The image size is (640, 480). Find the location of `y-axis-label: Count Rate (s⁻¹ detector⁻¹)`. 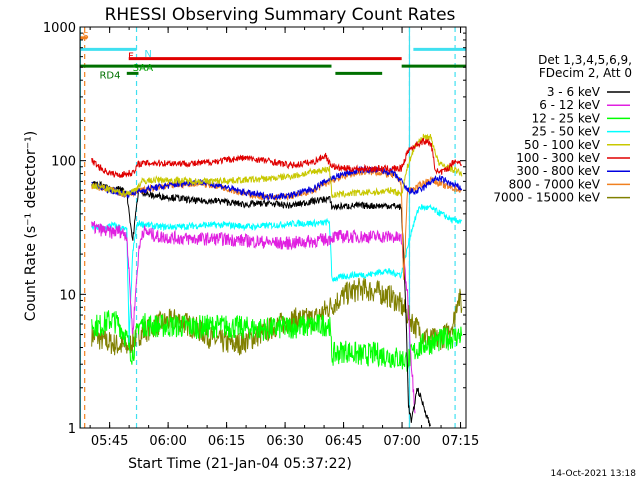

y-axis-label: Count Rate (s⁻¹ detector⁻¹) is located at coordinates (31, 226).